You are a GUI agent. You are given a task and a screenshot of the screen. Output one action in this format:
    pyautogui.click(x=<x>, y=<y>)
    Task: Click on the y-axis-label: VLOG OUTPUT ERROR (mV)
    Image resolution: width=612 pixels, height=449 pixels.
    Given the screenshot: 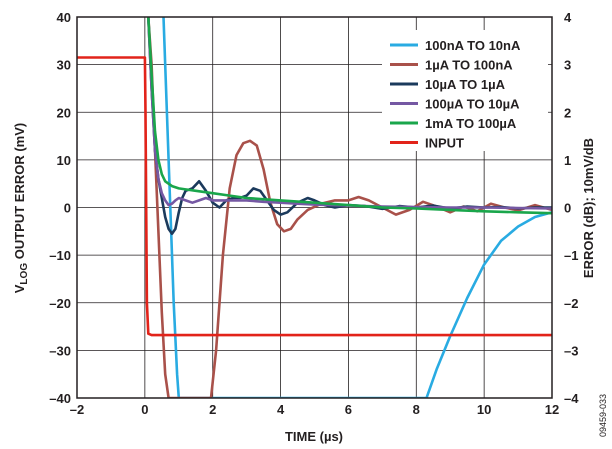 What is the action you would take?
    pyautogui.click(x=21, y=208)
    